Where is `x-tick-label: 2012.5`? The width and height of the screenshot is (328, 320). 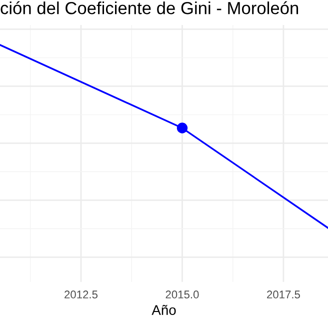 x-tick-label: 2012.5 is located at coordinates (81, 294).